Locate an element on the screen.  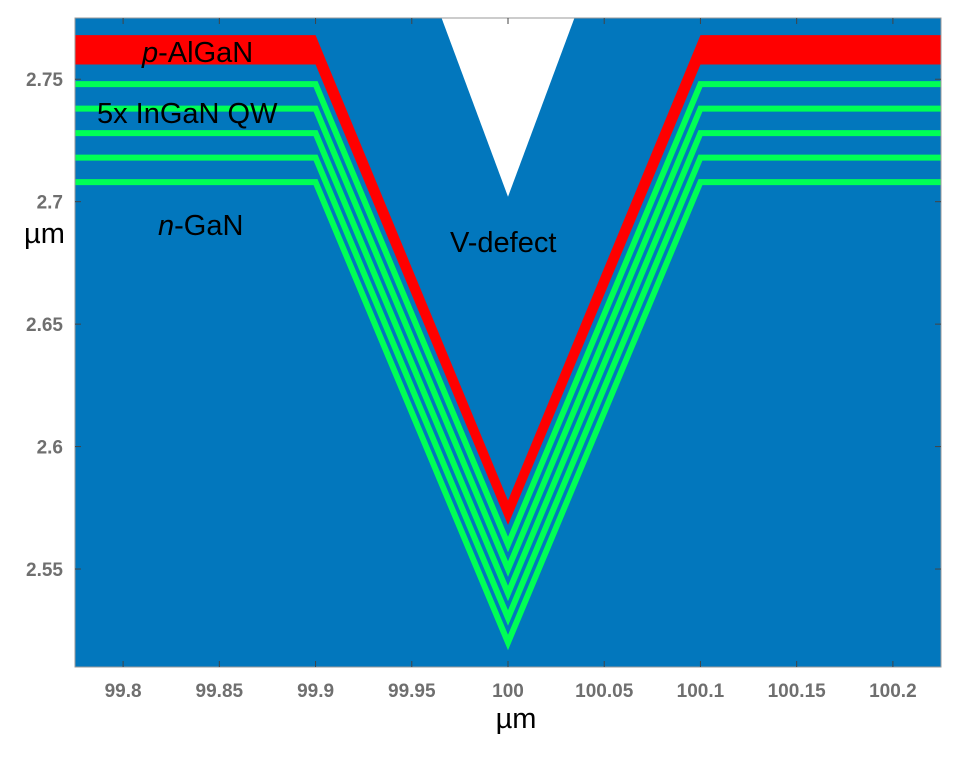
y-tick-labels: 2.55 2.6 2.65 2.7 2.75 is located at coordinates (44, 325).